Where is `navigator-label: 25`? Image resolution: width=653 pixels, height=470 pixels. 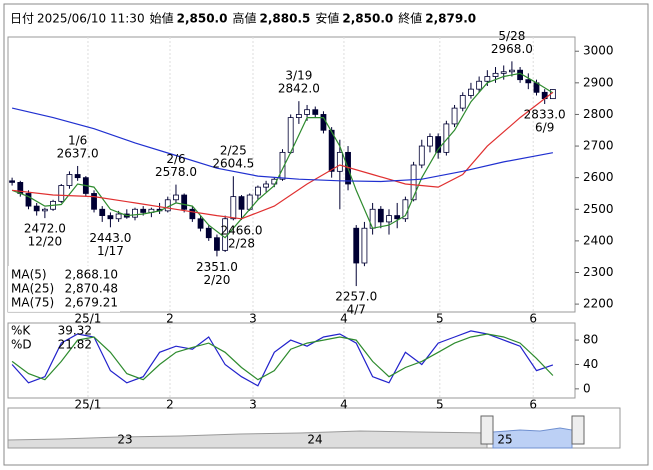 navigator-label: 25 is located at coordinates (504, 440).